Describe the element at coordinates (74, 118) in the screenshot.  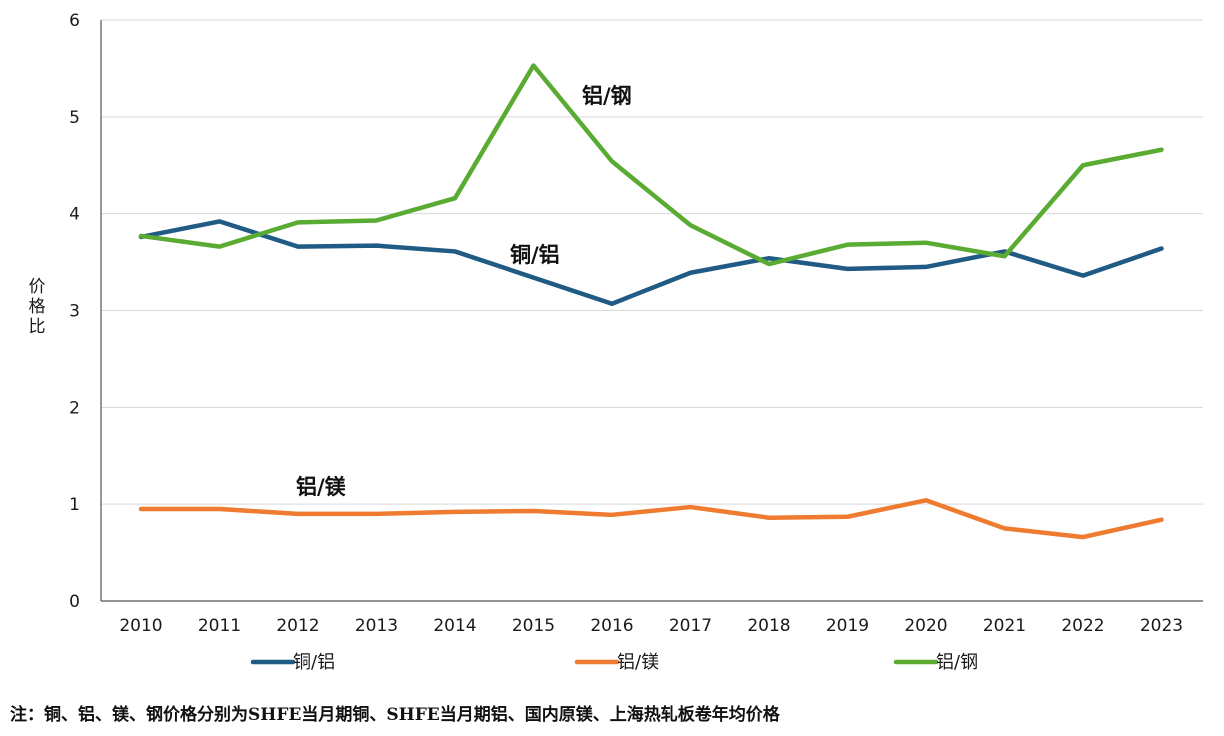
I see `y-tick-label: 5` at that location.